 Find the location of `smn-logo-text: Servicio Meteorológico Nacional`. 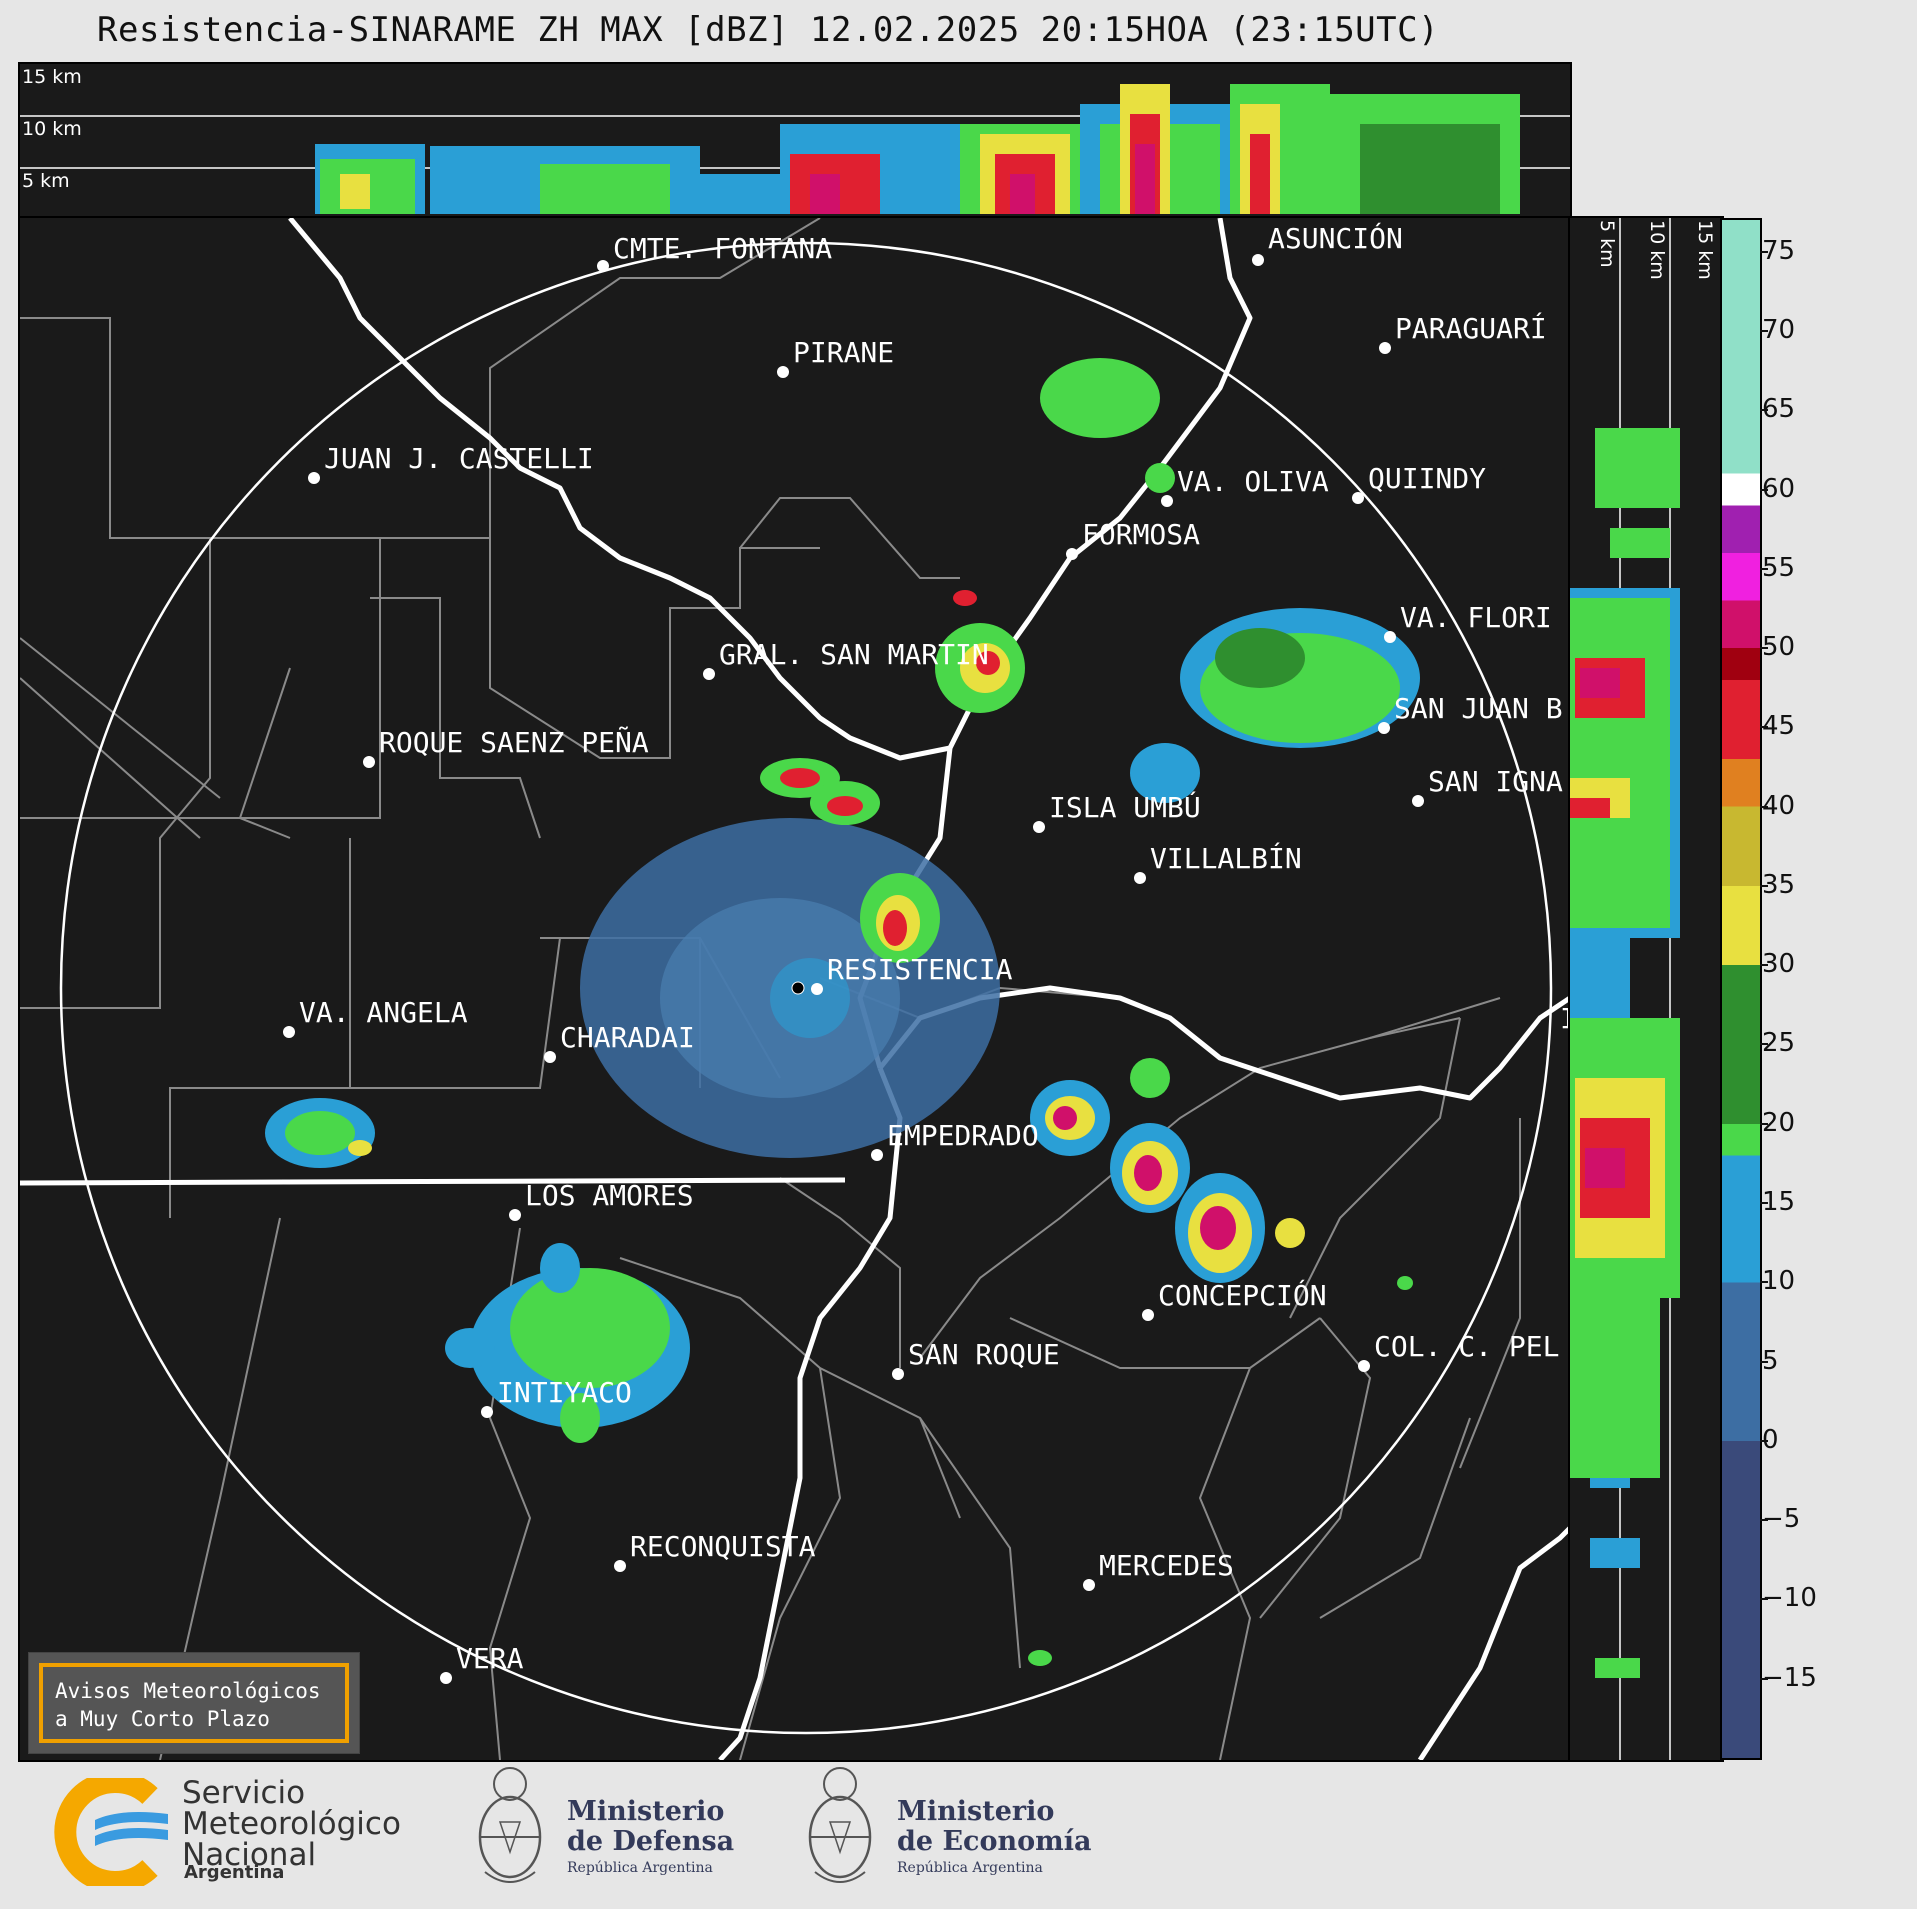

smn-logo-text: Servicio Meteorológico Nacional is located at coordinates (291, 1824).